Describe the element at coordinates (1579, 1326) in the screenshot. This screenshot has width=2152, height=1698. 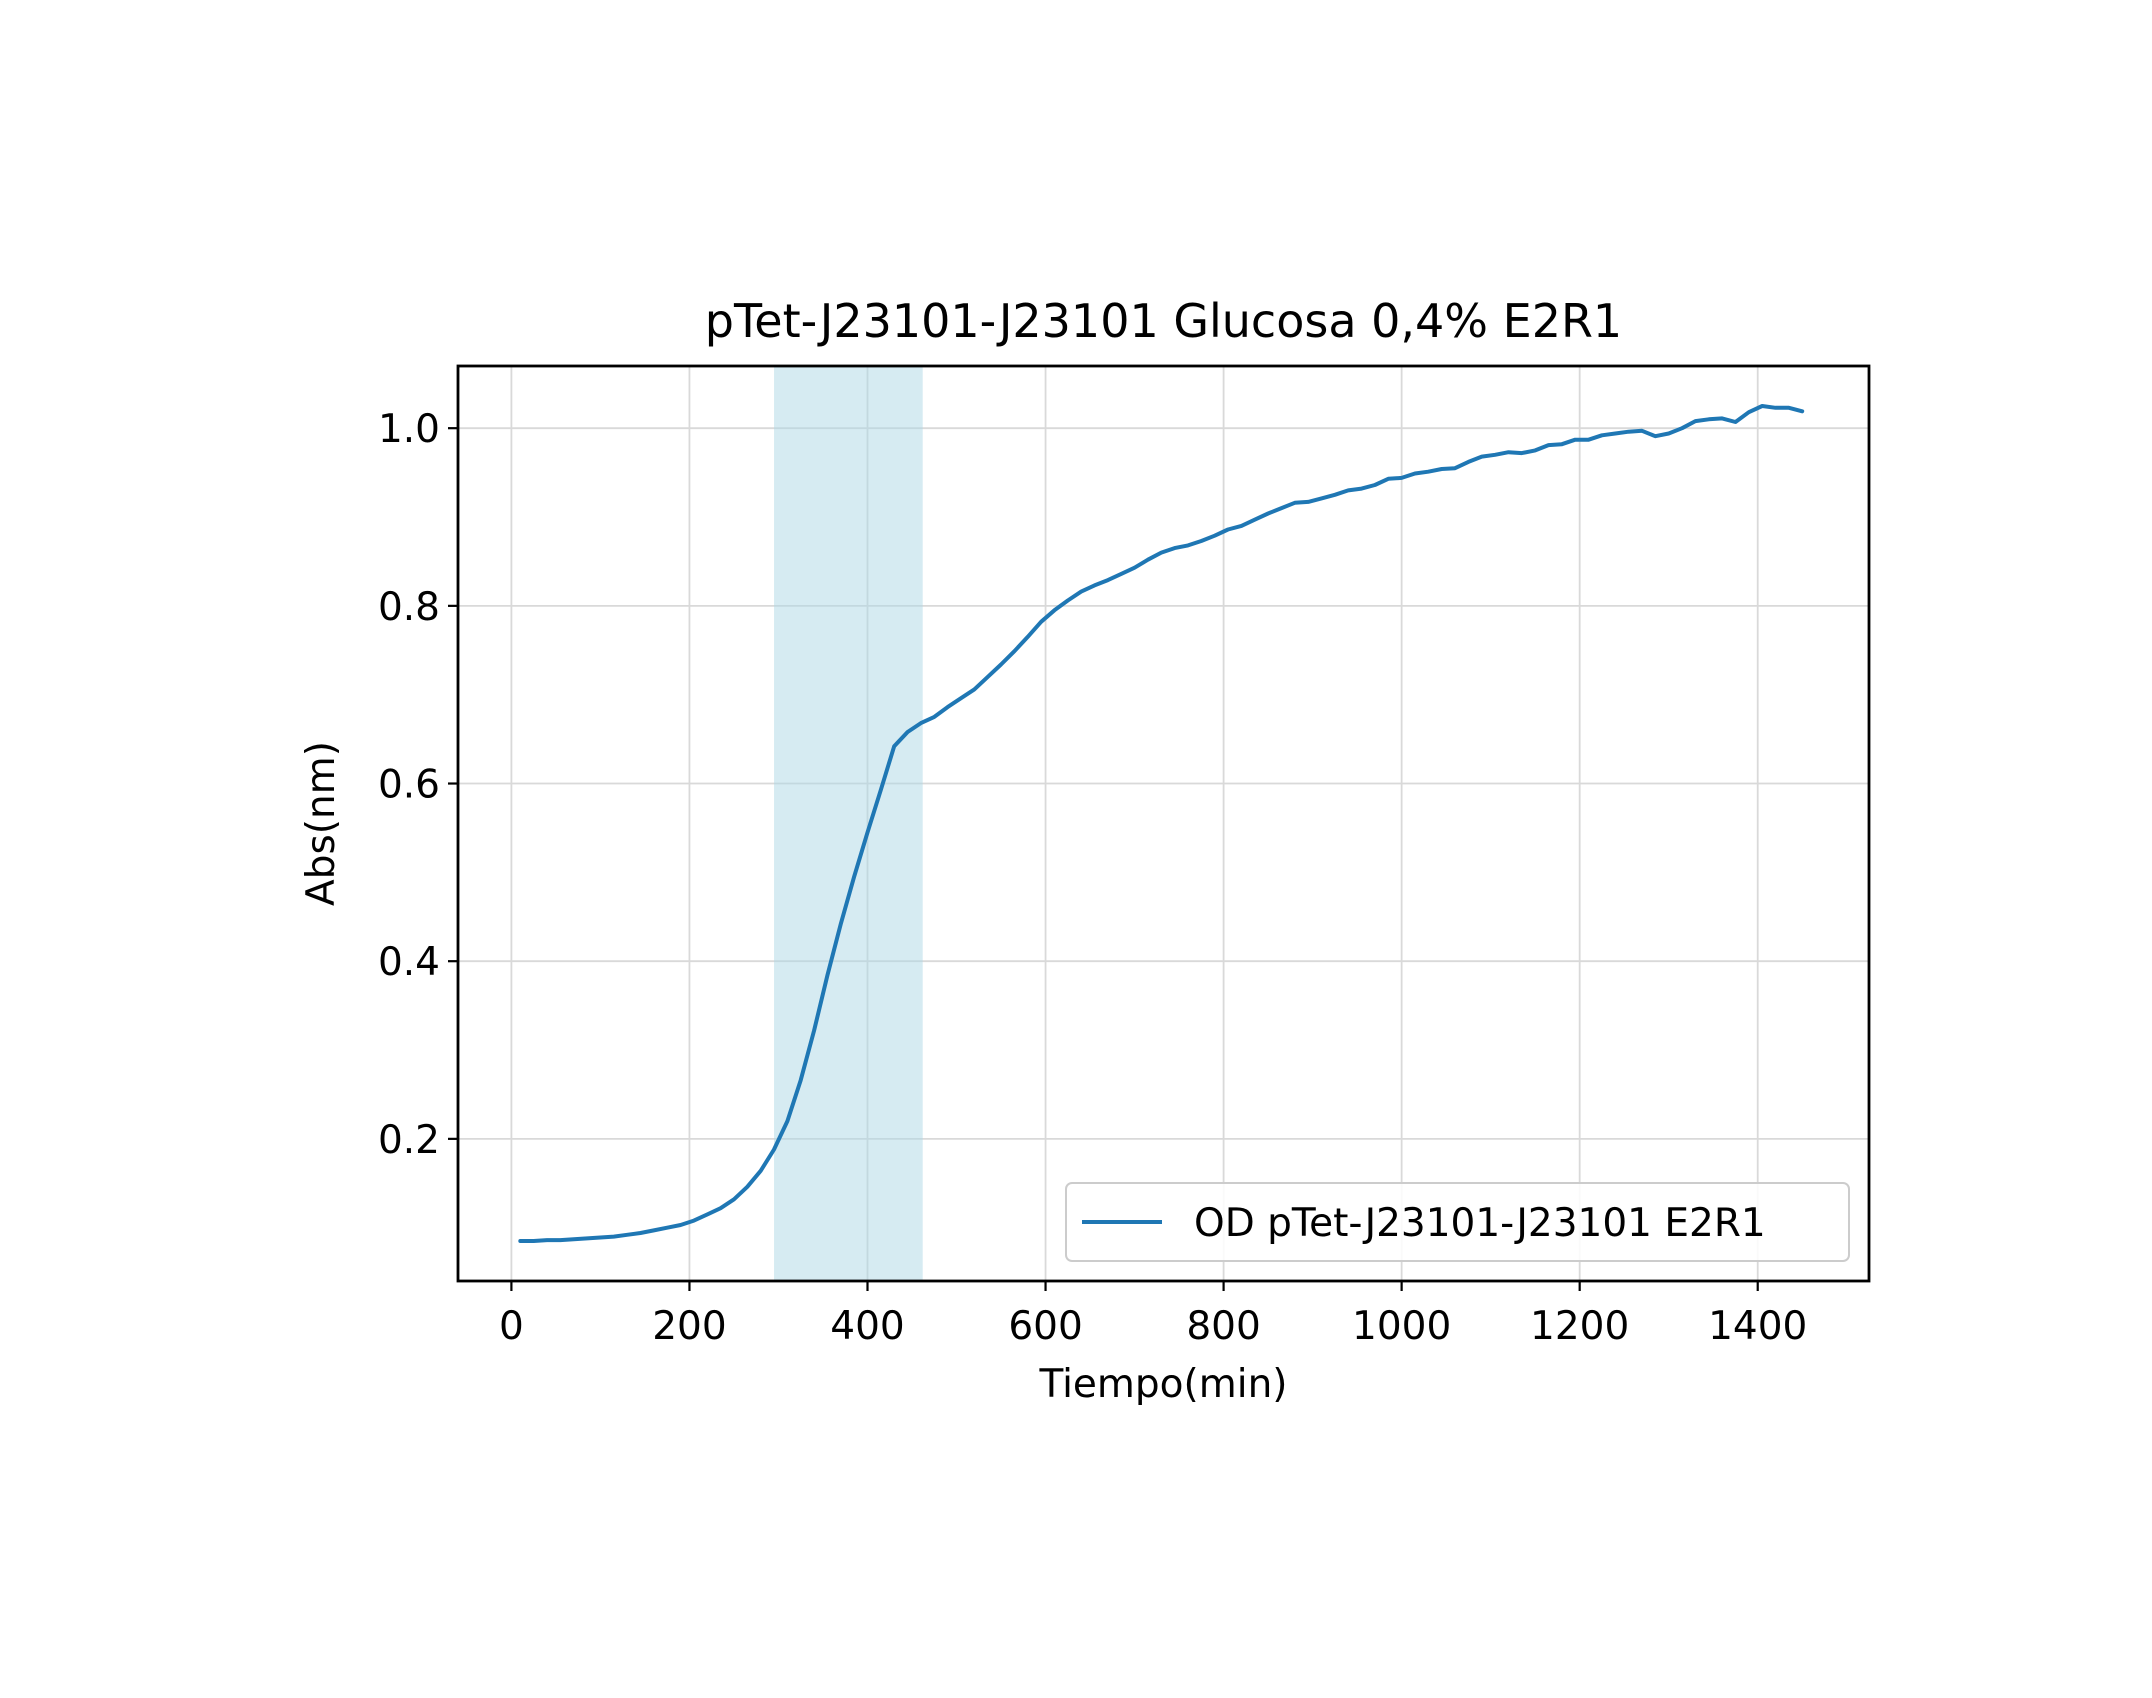
I see `x-tick-label: 1200` at that location.